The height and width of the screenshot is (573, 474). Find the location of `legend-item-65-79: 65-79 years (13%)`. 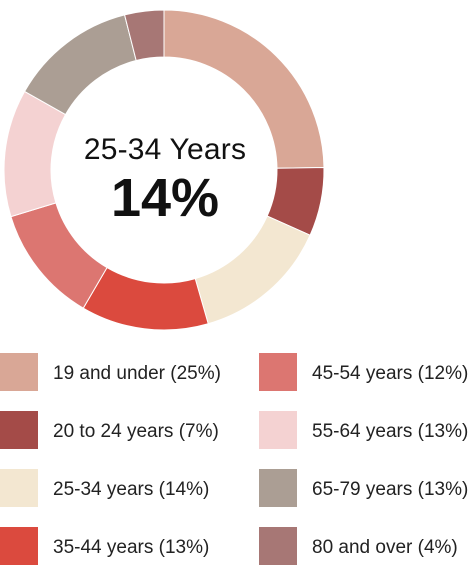

legend-item-65-79: 65-79 years (13%) is located at coordinates (366, 487).